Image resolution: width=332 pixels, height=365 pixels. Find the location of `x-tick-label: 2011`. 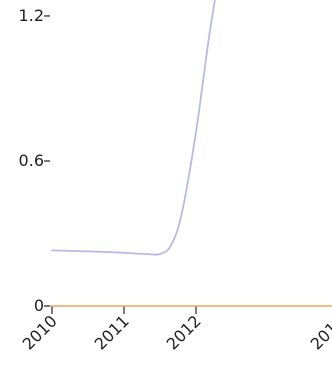

x-tick-label: 2011 is located at coordinates (112, 332).